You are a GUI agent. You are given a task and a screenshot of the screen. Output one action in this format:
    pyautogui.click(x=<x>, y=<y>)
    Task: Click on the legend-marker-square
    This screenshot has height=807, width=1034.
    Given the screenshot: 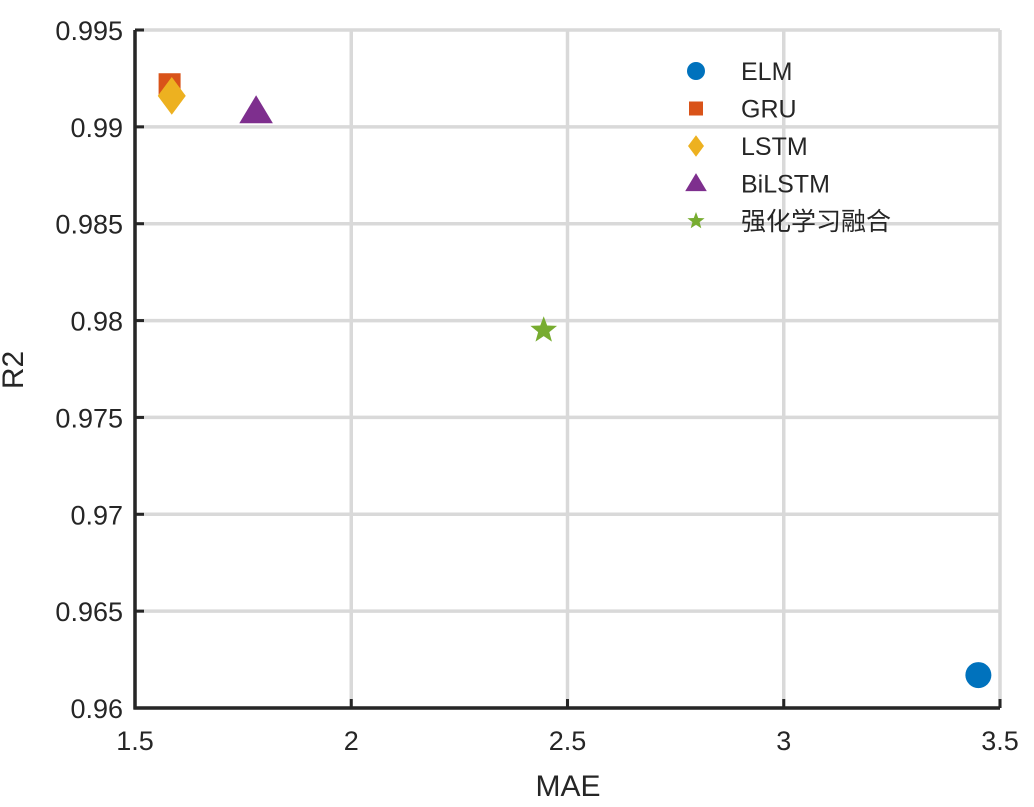 What is the action you would take?
    pyautogui.click(x=696, y=108)
    